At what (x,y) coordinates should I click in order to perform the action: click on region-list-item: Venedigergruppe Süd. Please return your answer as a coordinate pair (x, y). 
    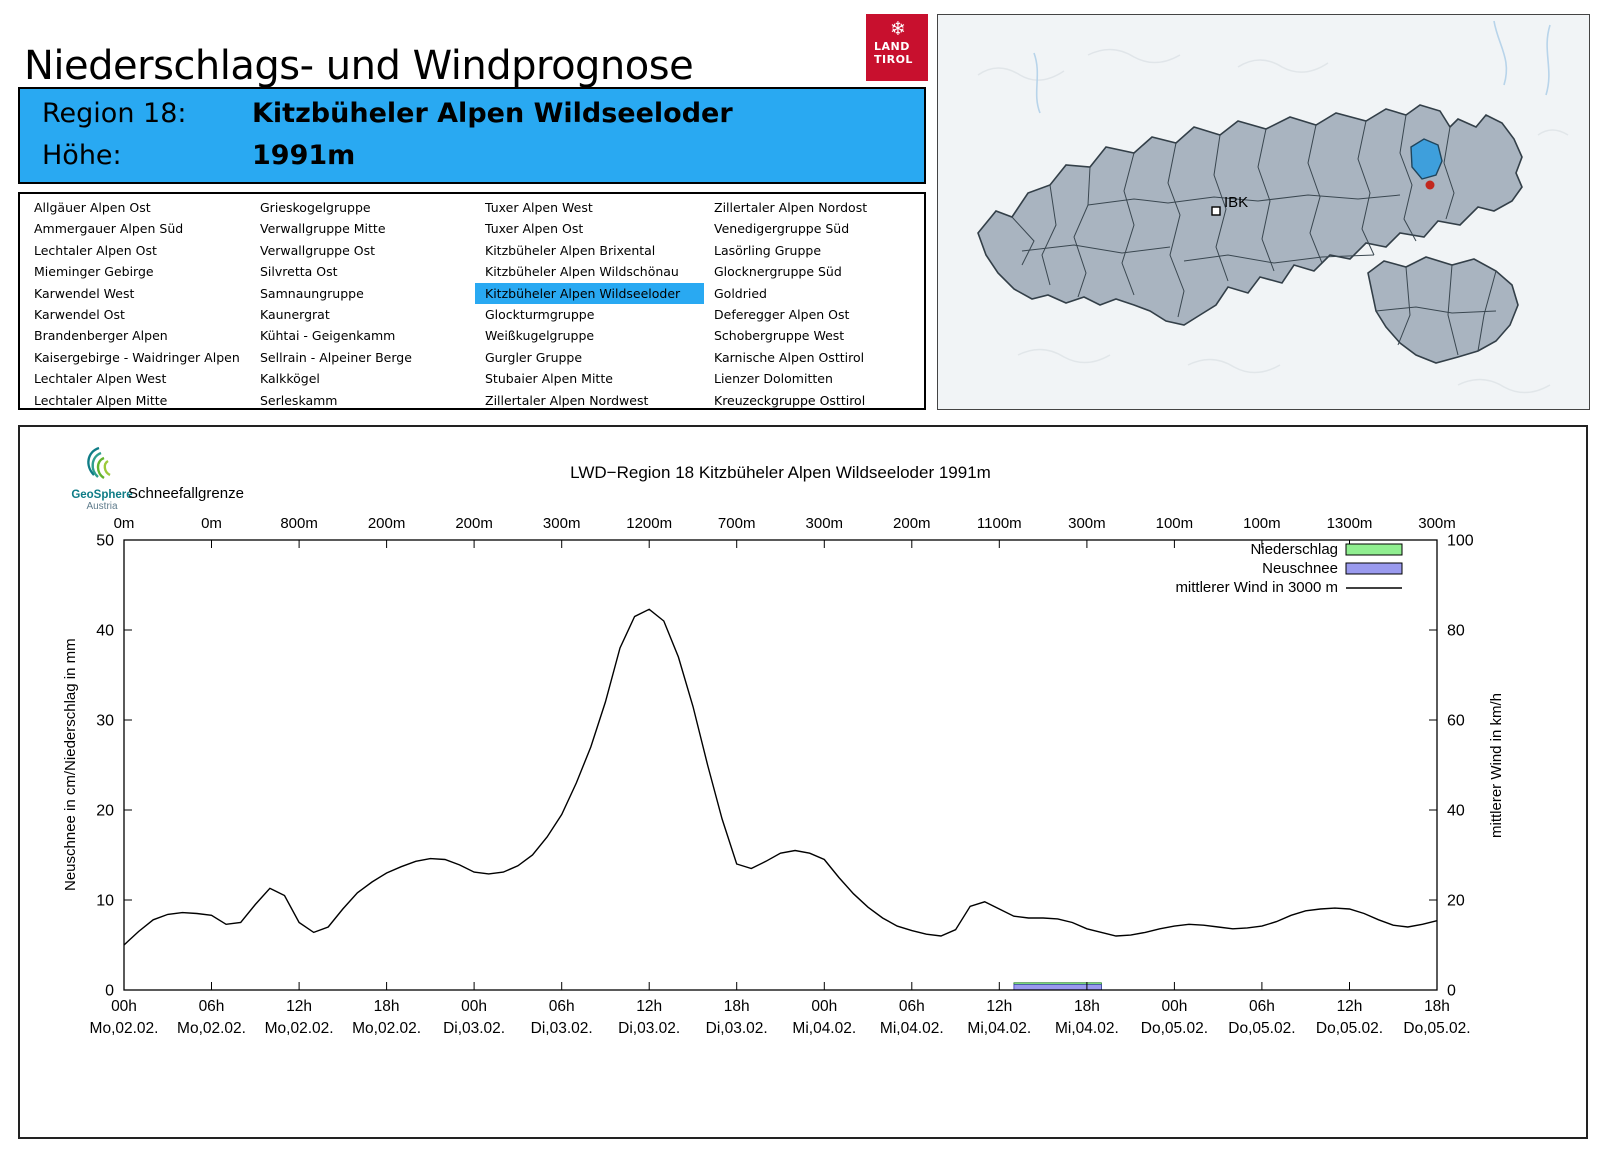
    Looking at the image, I should click on (782, 229).